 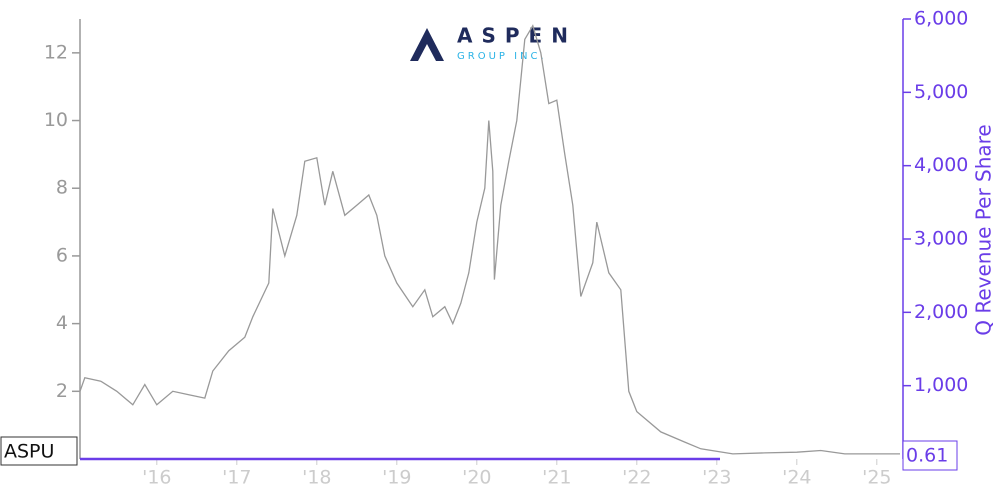 What do you see at coordinates (517, 36) in the screenshot?
I see `logo-text: ASPEN` at bounding box center [517, 36].